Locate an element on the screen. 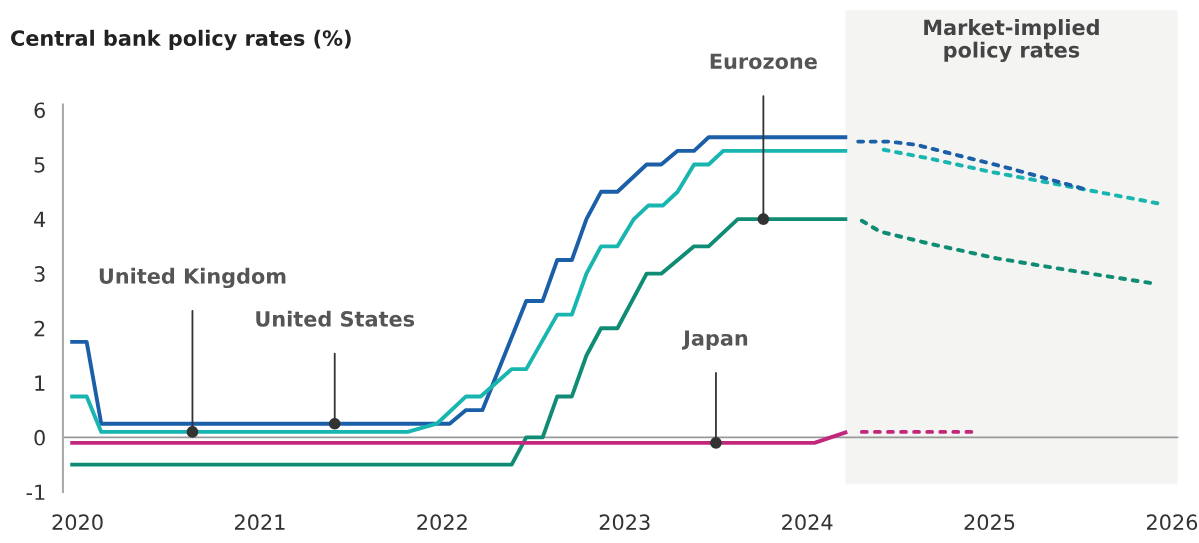  annotation: Japan is located at coordinates (714, 340).